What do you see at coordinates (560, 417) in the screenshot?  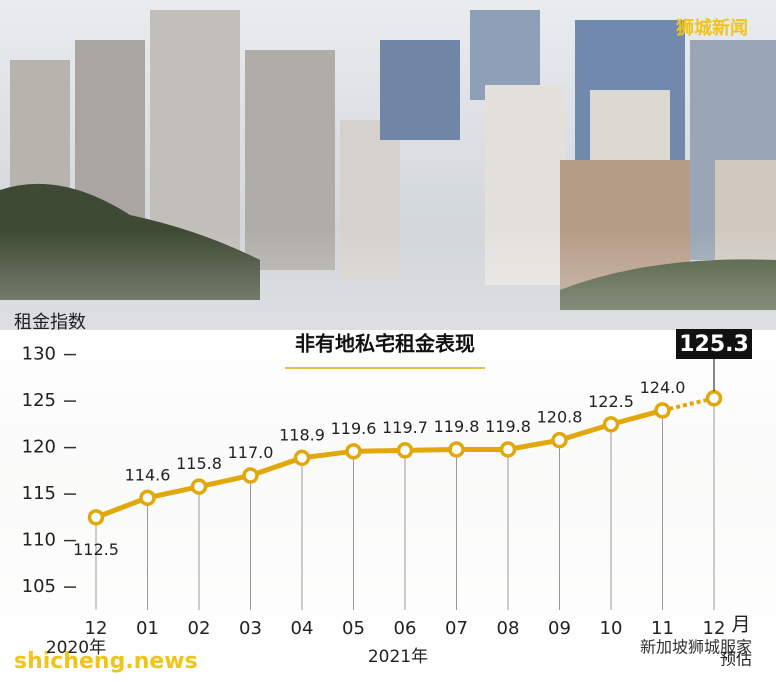 I see `data-label: 120.8` at bounding box center [560, 417].